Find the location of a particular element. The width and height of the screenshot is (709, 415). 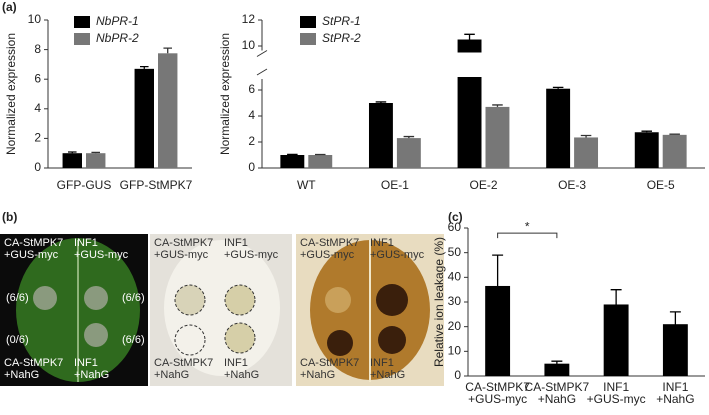

x-tick-label: CA-StMPK7 +NahG is located at coordinates (557, 393).